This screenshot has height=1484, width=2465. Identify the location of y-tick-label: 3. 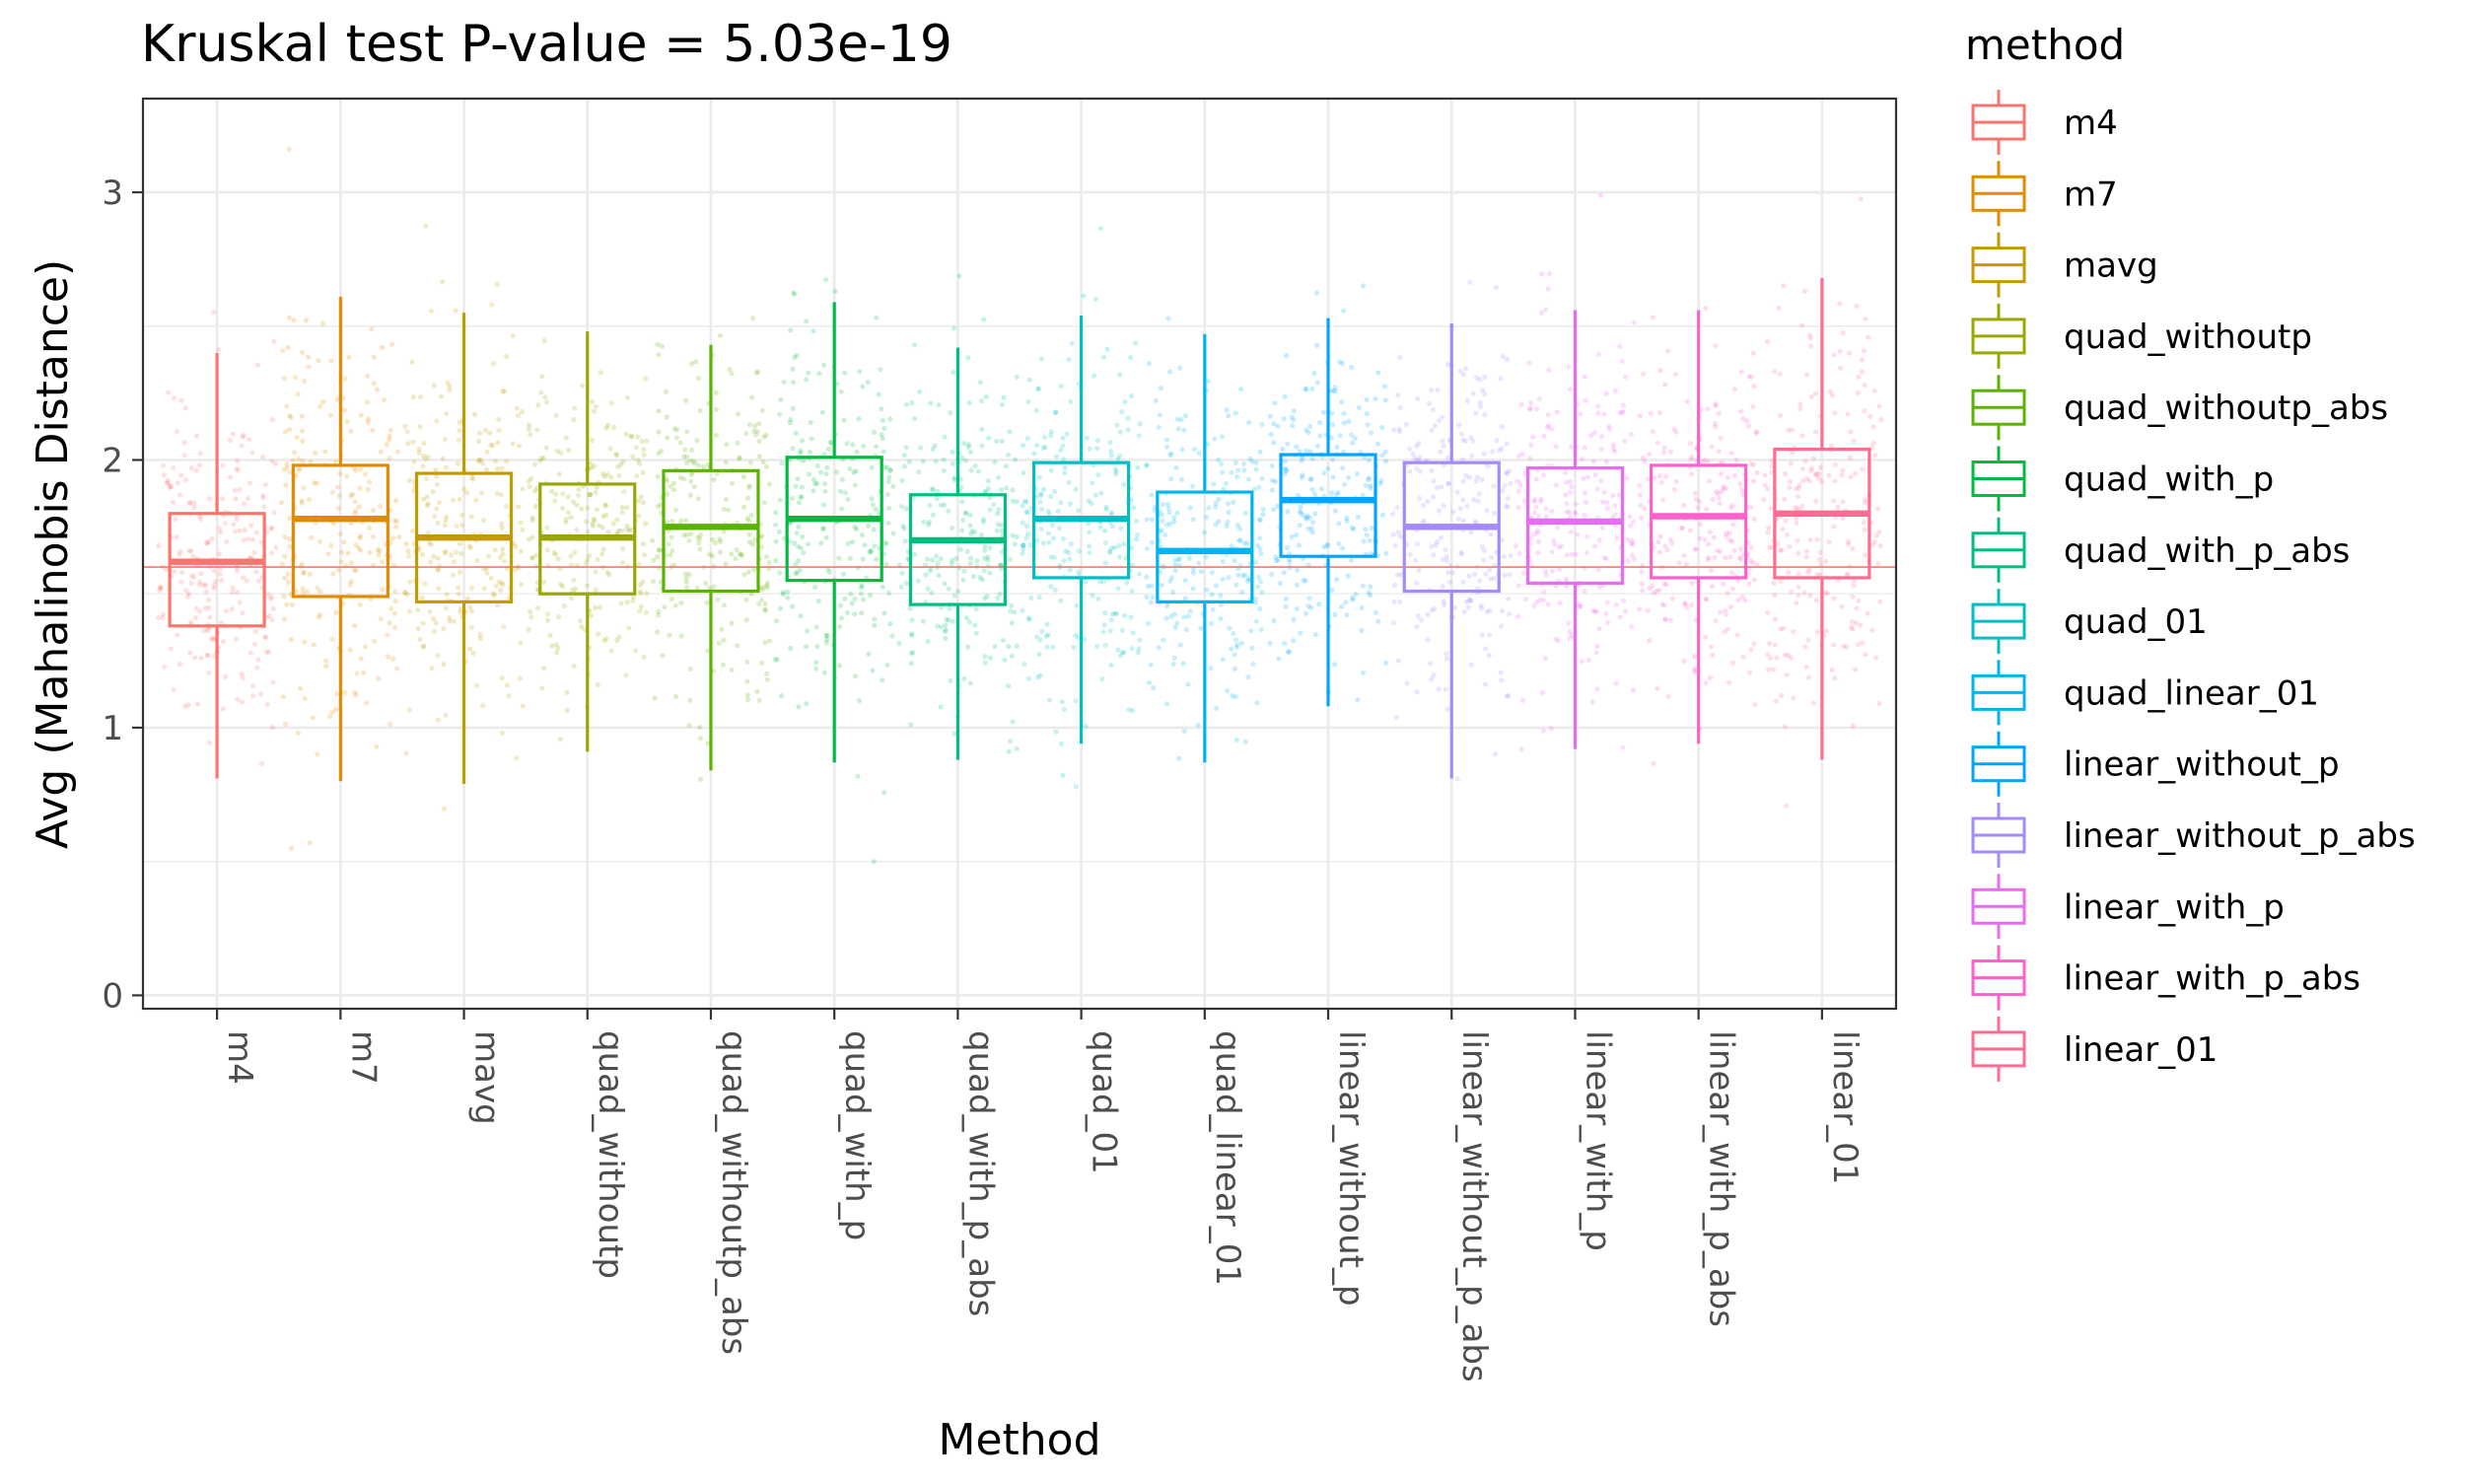
(113, 193).